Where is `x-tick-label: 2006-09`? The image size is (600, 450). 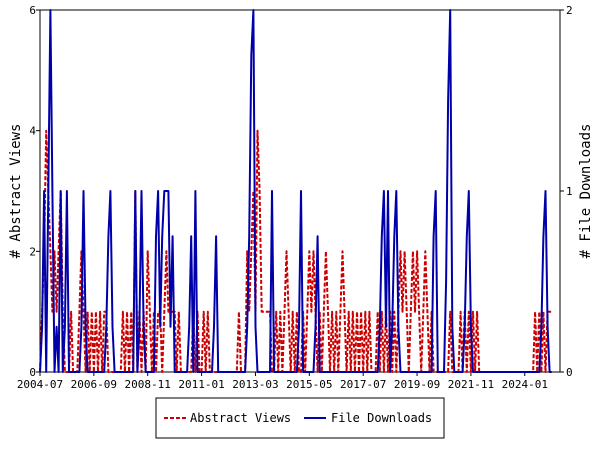
x-tick-label: 2006-09 is located at coordinates (94, 384).